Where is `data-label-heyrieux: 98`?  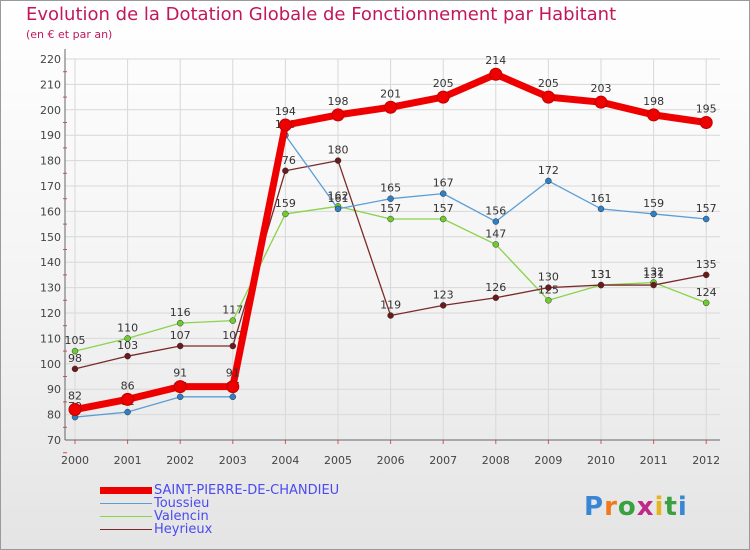 data-label-heyrieux: 98 is located at coordinates (75, 358).